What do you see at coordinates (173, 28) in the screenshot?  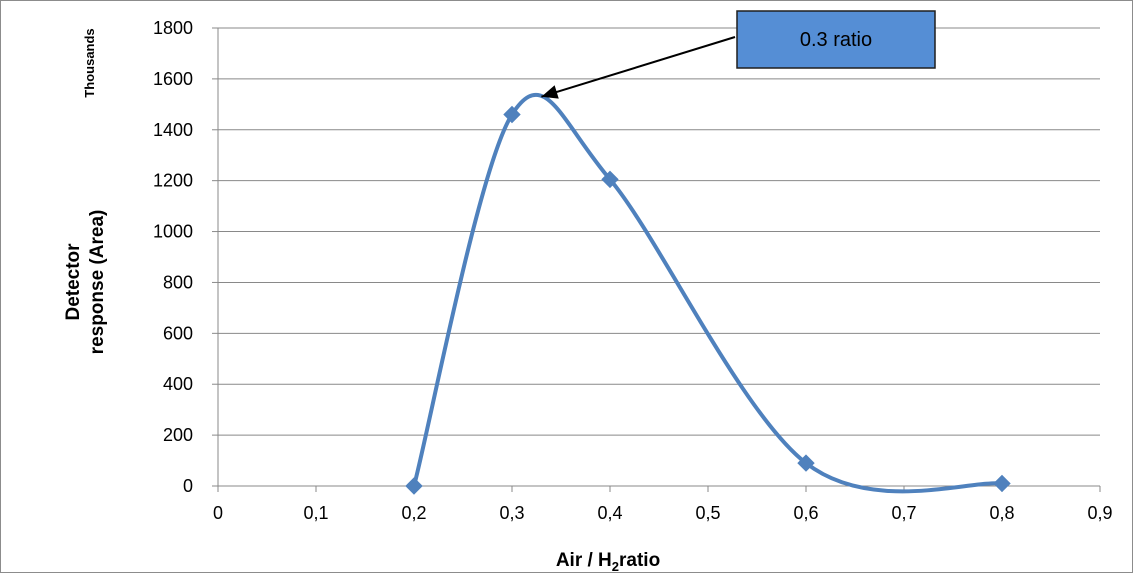 I see `y-tick-label: 1800` at bounding box center [173, 28].